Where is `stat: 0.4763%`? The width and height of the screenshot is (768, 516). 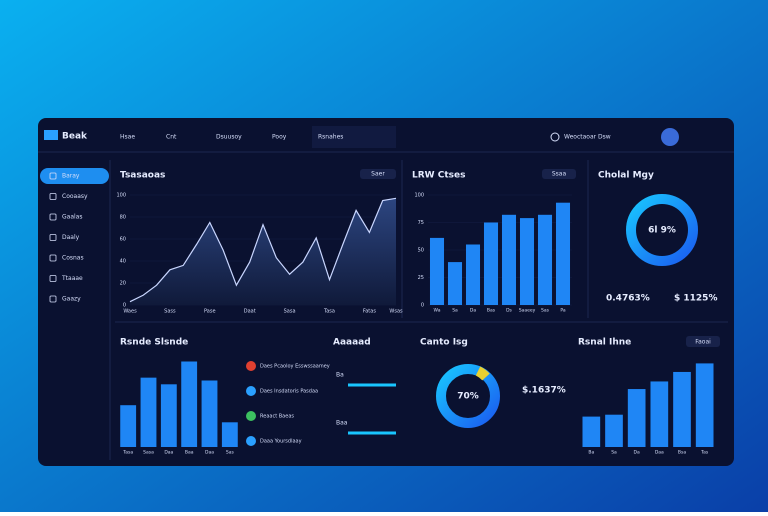
stat: 0.4763% is located at coordinates (628, 299).